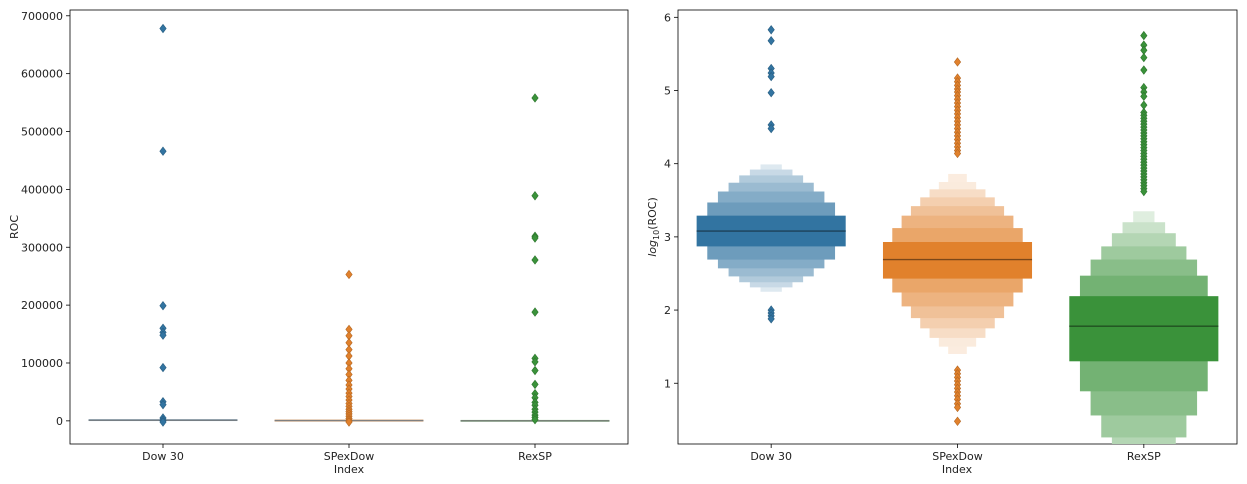  Describe the element at coordinates (349, 469) in the screenshot. I see `left-x-axis-label: Index` at that location.